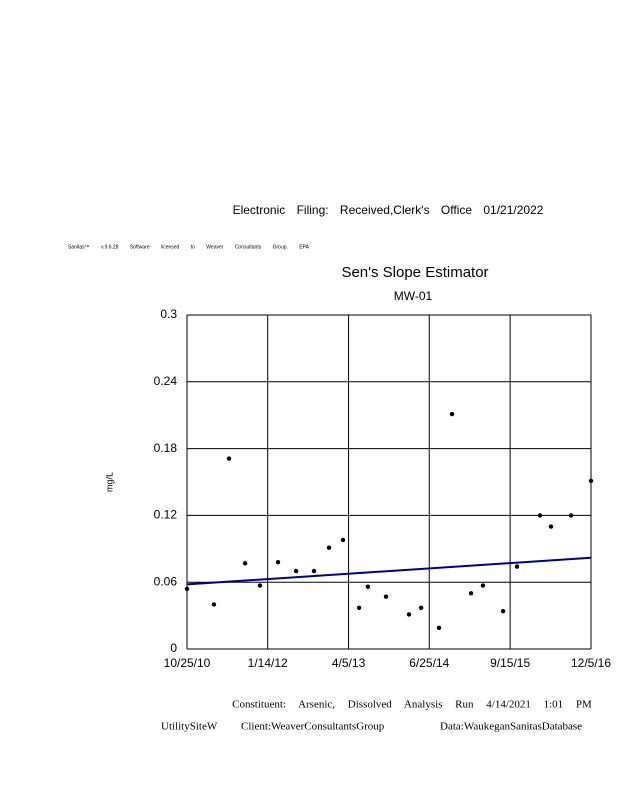 The width and height of the screenshot is (618, 800). I want to click on database: Data:WaukeganSanitasDatabase, so click(511, 727).